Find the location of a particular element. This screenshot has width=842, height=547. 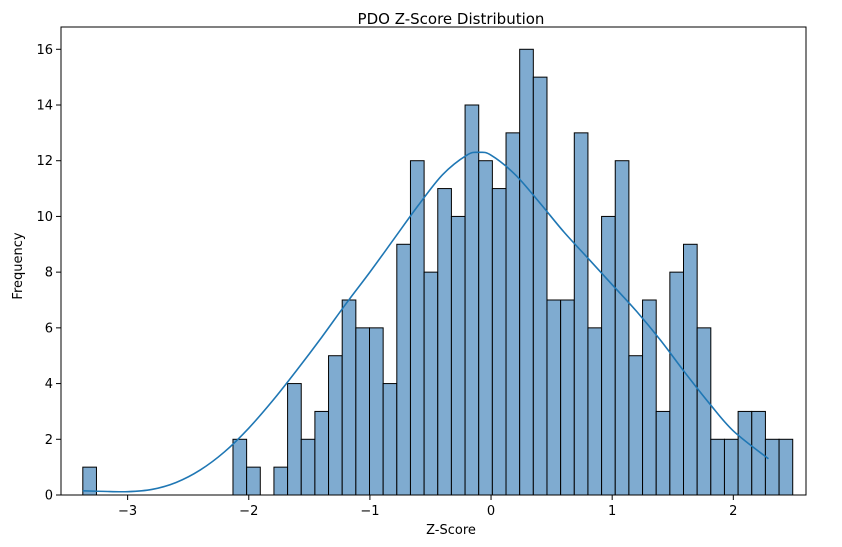

y-axis-ticks: 0 2 4 6 8 10 12 14 16 is located at coordinates (48, 273).